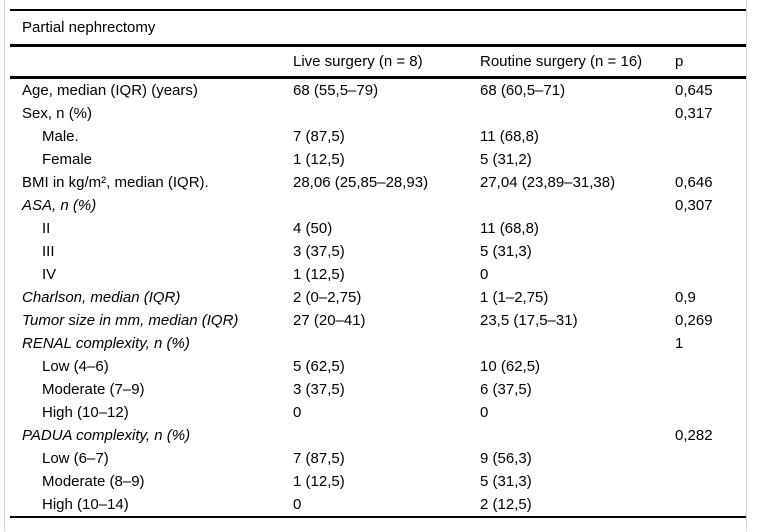 The image size is (759, 532). I want to click on table-row: Moderate (8–9) 1 (12,5) 5 (31,3), so click(378, 481).